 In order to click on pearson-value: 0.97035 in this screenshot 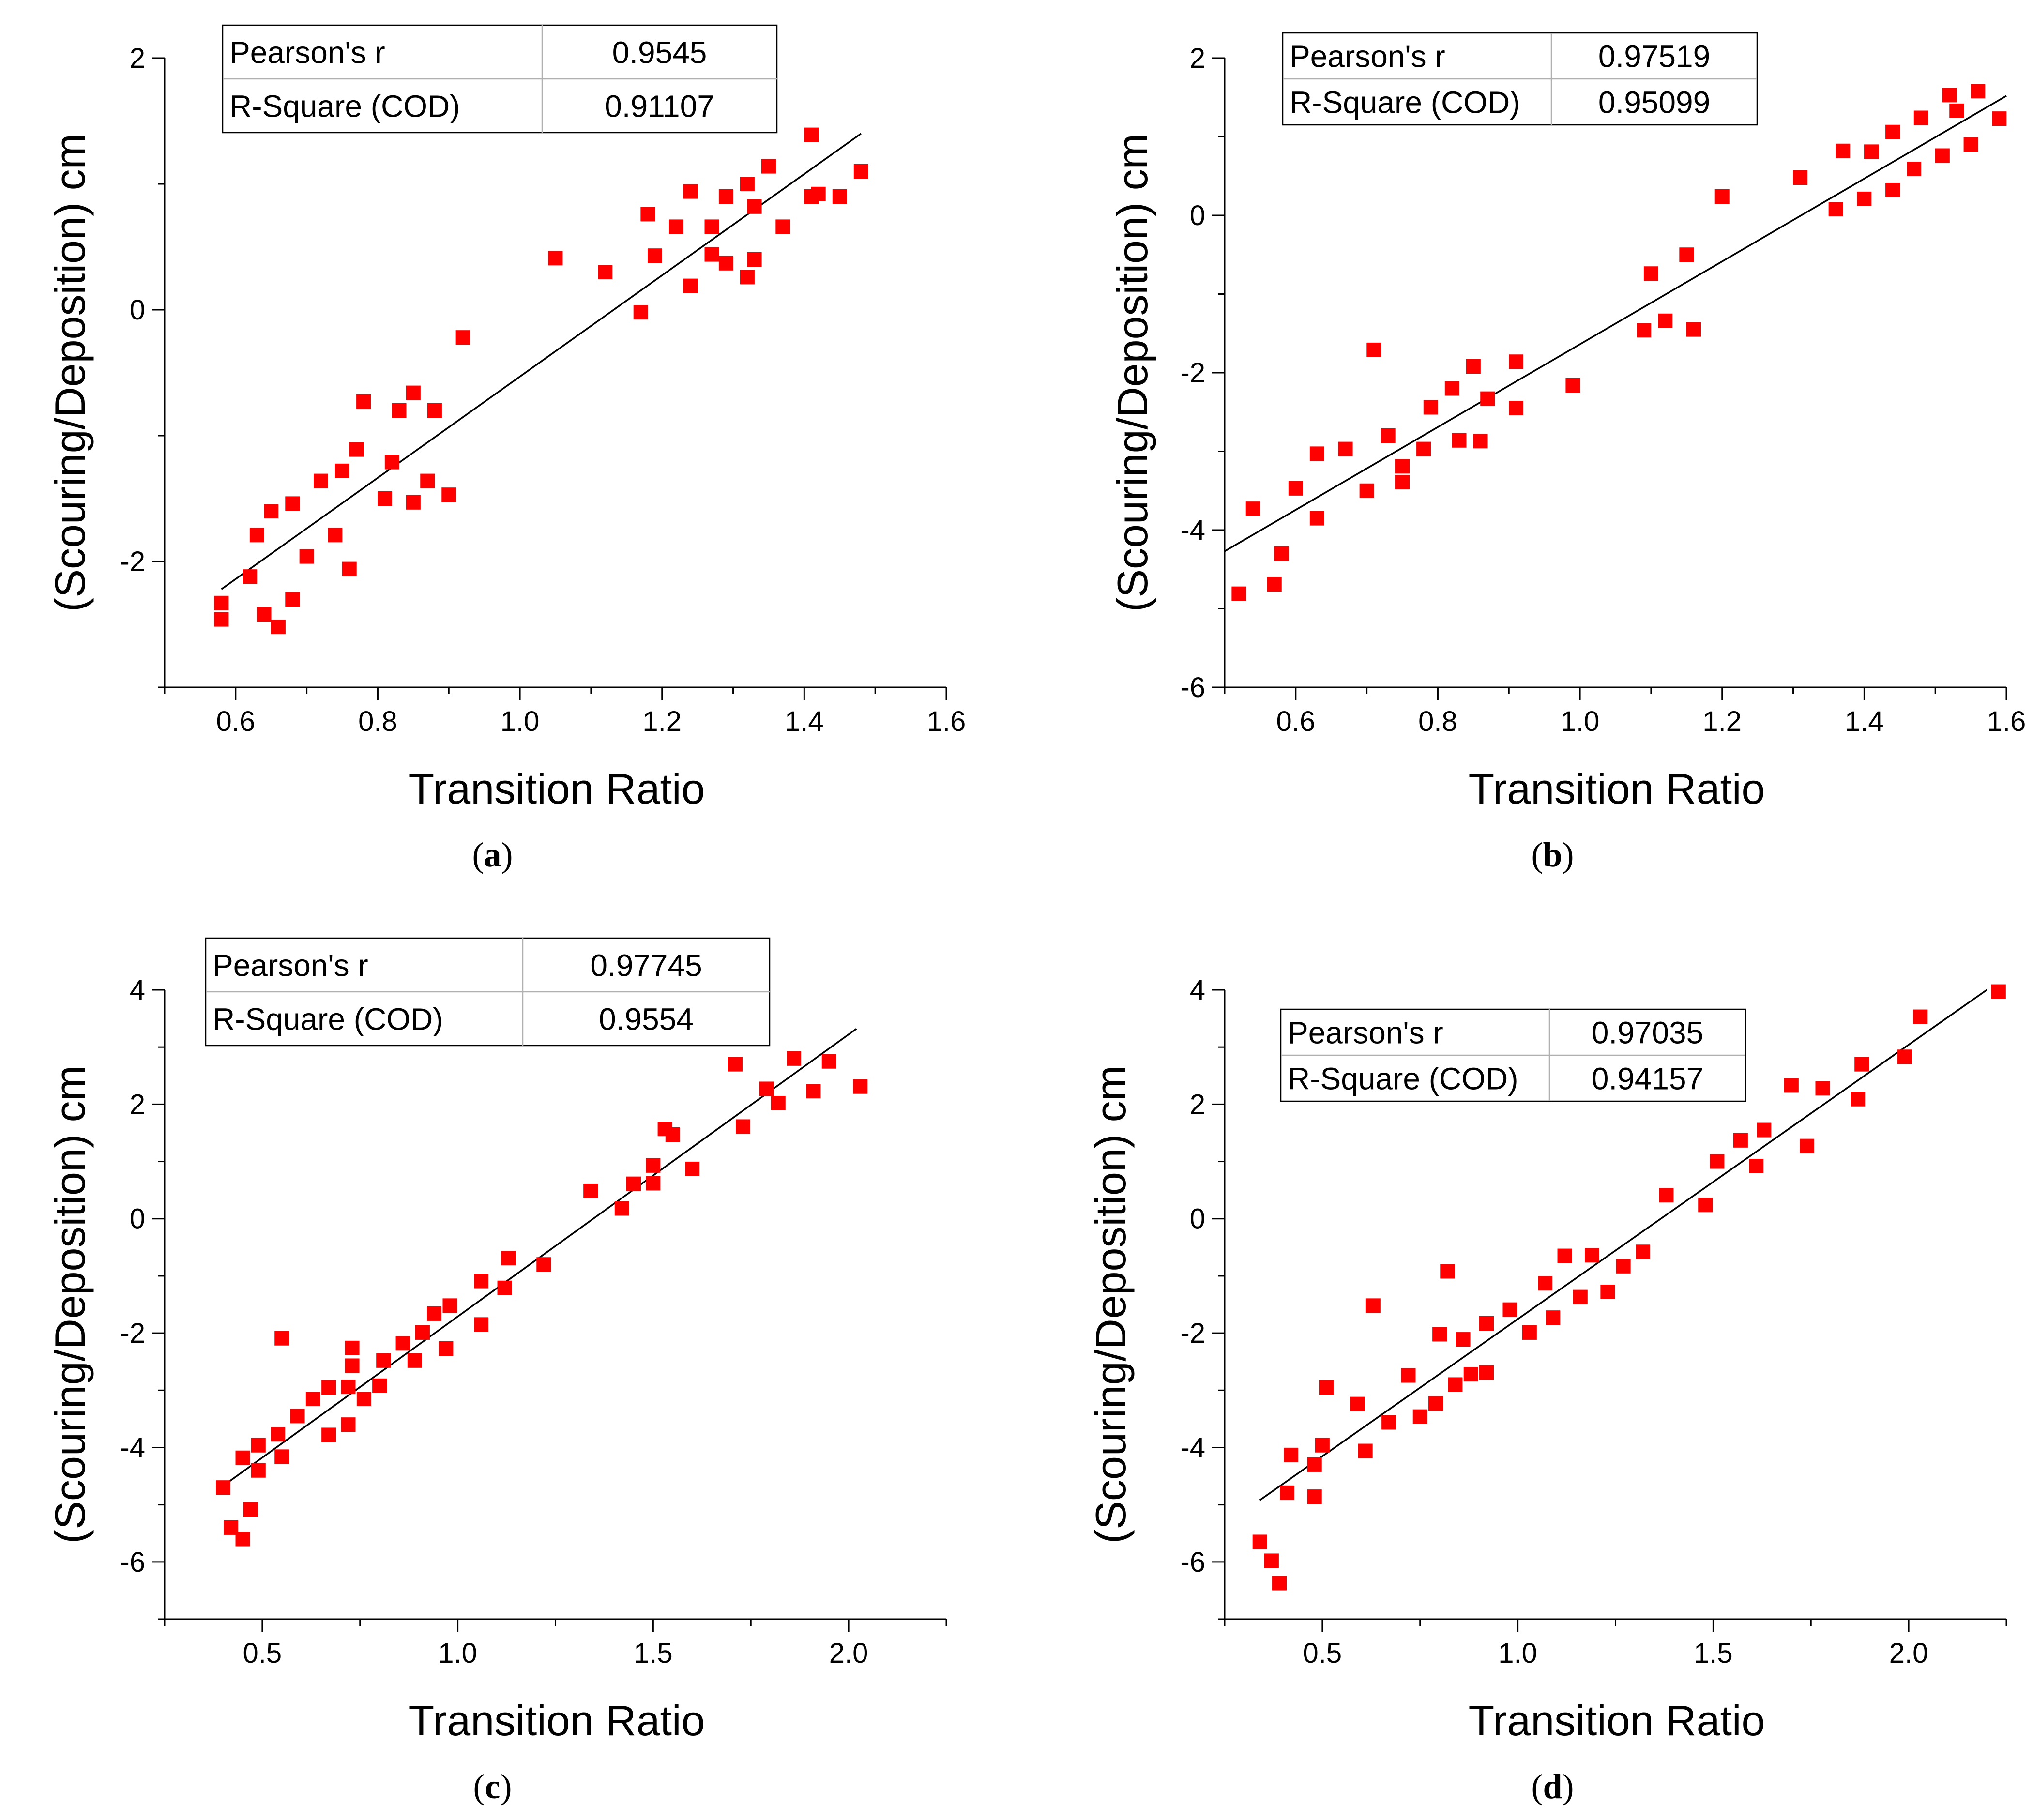, I will do `click(1648, 1033)`.